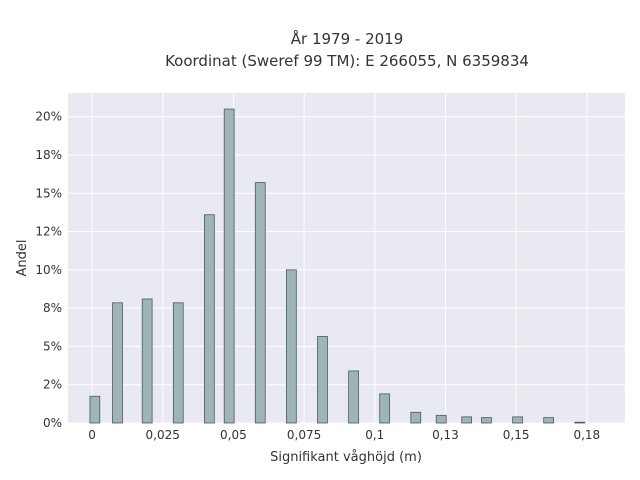  I want to click on y-tick-labels: 0% 2% 5% 8% 10% 12% 15% 18% 20%, so click(48, 270).